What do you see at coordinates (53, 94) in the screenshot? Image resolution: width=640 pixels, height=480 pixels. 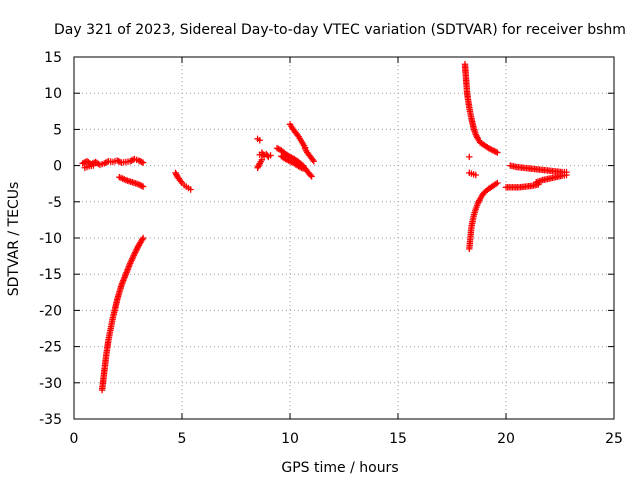 I see `y-tick-label: 10` at bounding box center [53, 94].